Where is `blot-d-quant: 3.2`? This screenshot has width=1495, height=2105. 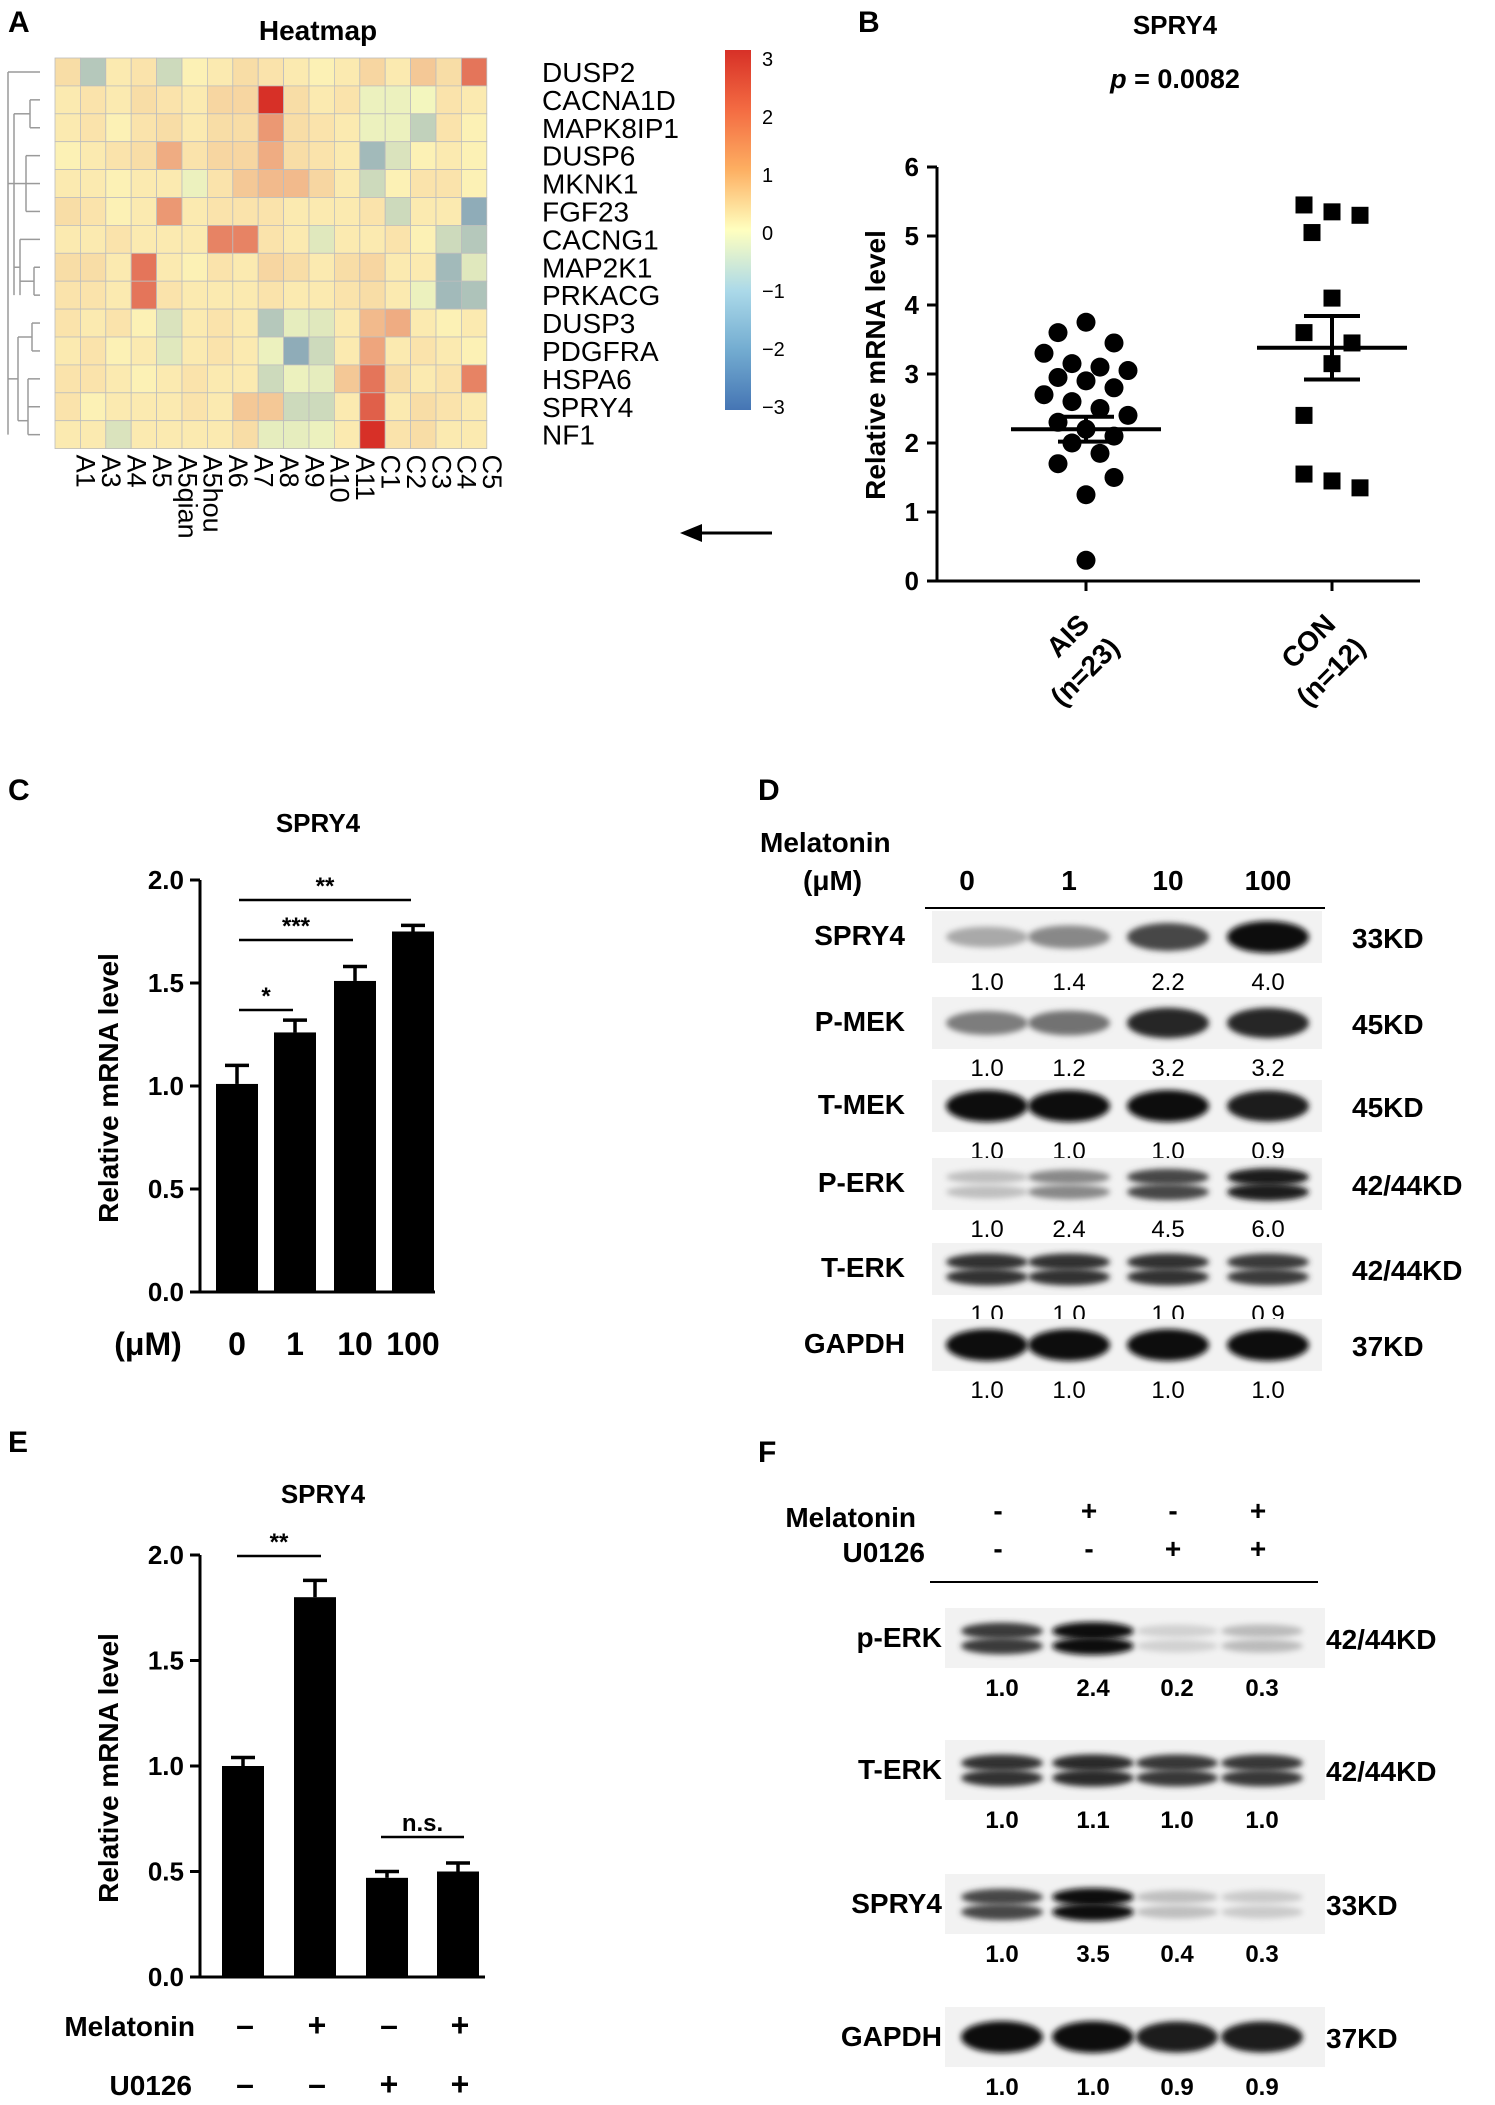
blot-d-quant: 3.2 is located at coordinates (1167, 1068).